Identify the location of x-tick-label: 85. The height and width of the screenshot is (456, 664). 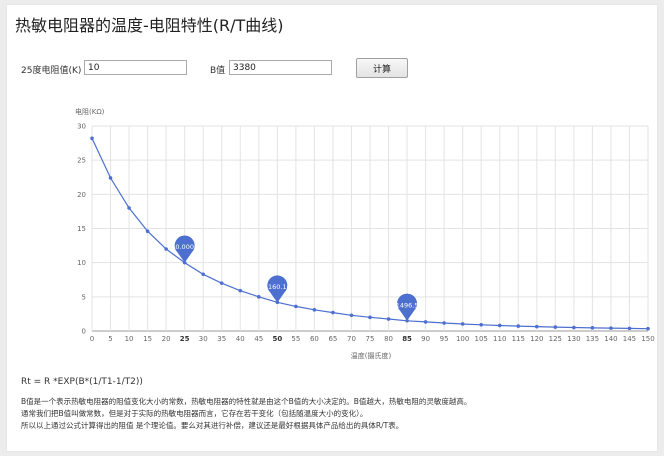
(407, 339).